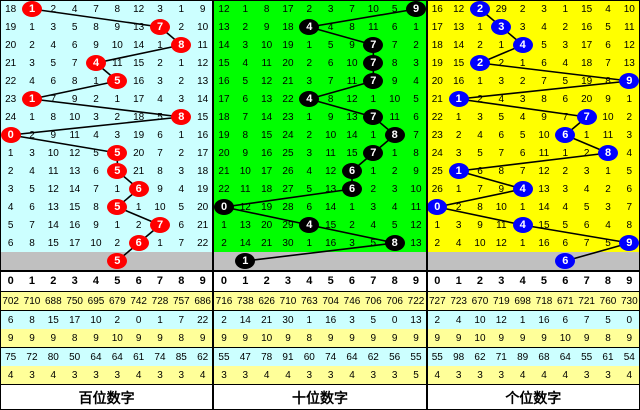  Describe the element at coordinates (267, 301) in the screenshot. I see `stat-cell: 626` at that location.